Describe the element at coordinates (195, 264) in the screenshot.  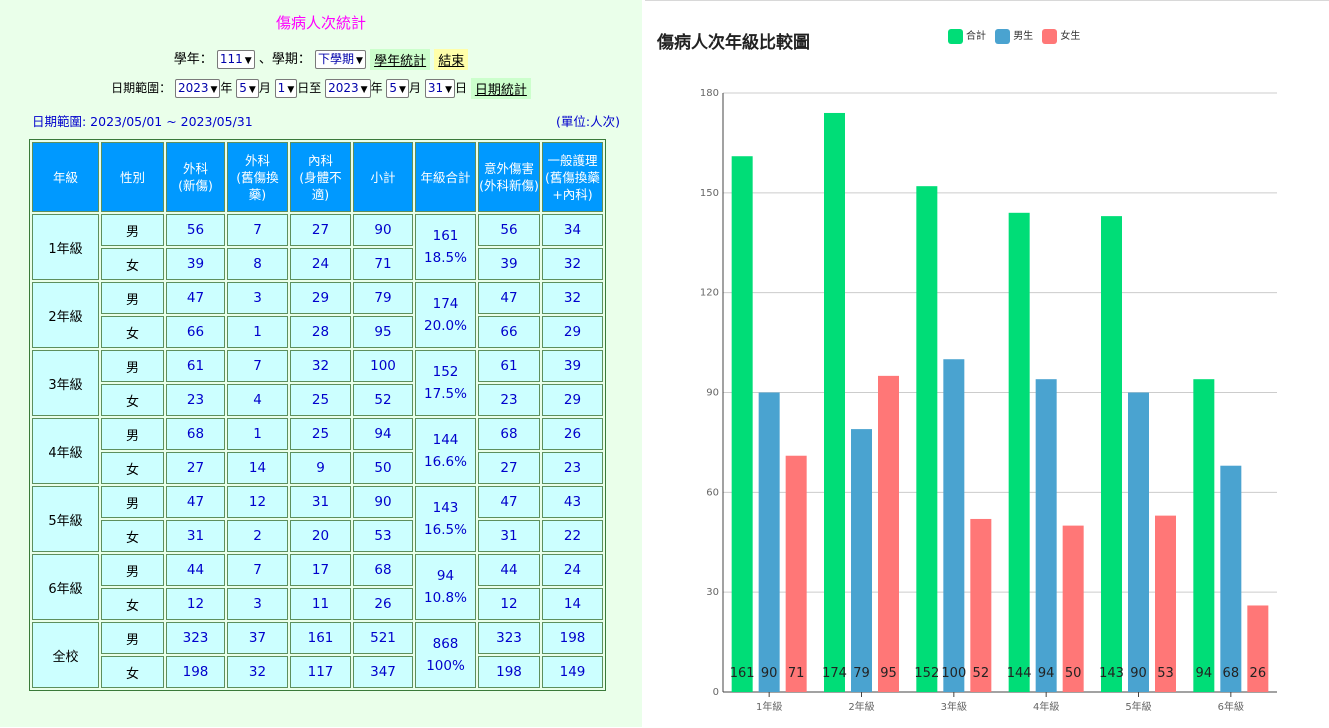
I see `value-cell: 39` at that location.